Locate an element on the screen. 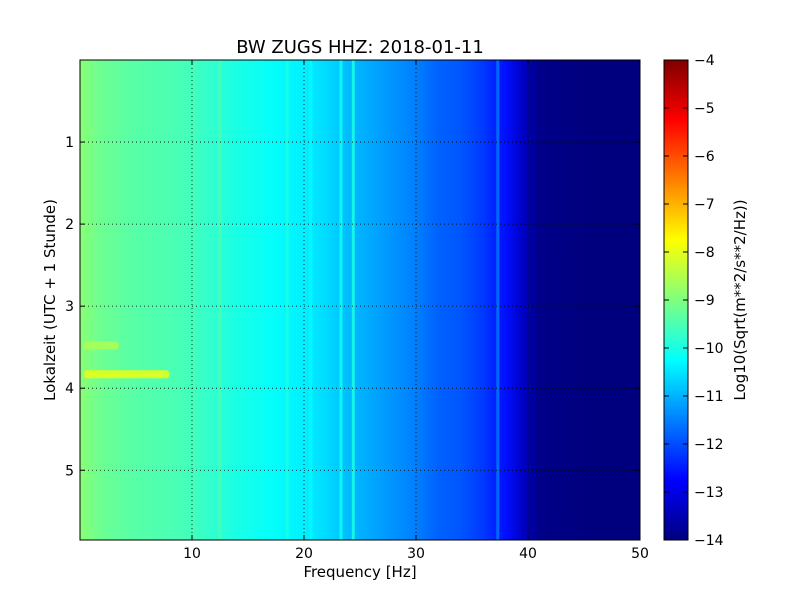  colorbar-tick-label: −6 is located at coordinates (704, 157).